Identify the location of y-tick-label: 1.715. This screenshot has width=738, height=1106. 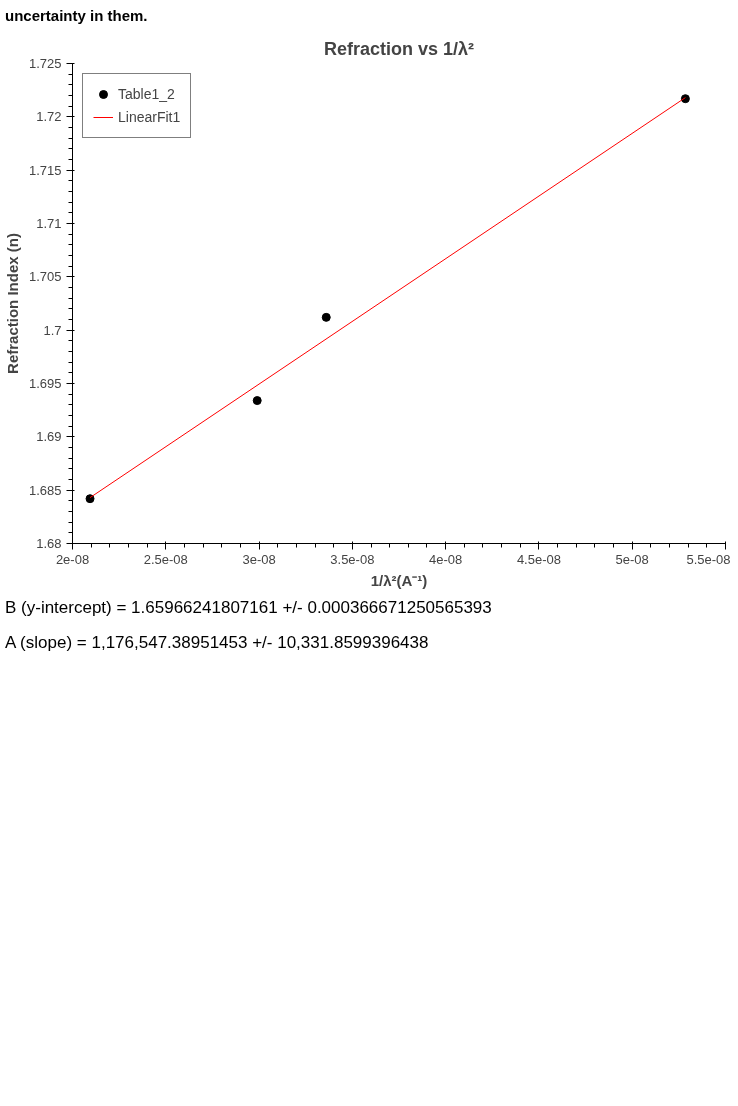
(45, 171).